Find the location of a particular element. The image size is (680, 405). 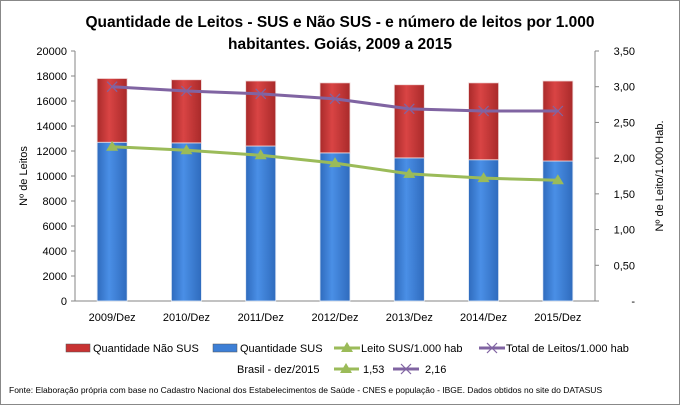

y2-tick-label: 0,50 is located at coordinates (624, 266).